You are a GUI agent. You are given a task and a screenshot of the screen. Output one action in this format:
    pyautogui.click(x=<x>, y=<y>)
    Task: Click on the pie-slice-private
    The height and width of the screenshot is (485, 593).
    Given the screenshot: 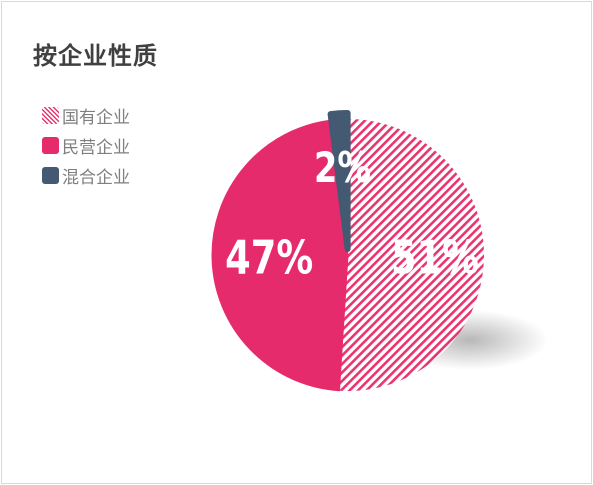 What is the action you would take?
    pyautogui.click(x=280, y=255)
    